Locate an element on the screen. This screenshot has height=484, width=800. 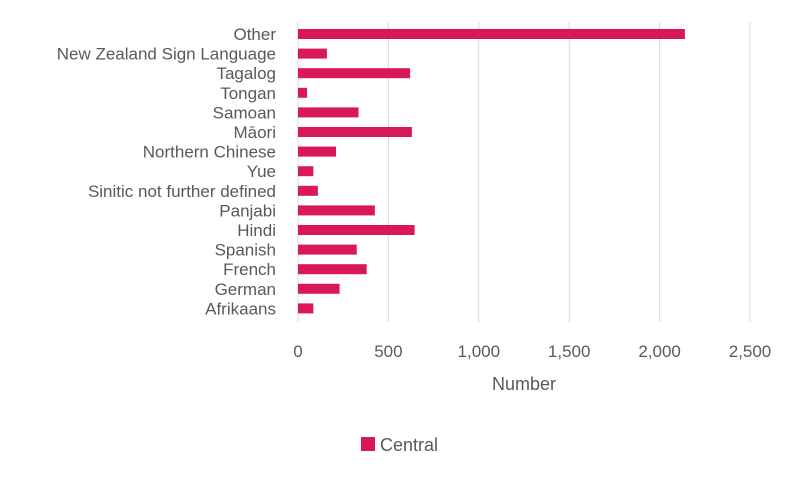
legend-swatch is located at coordinates (368, 444).